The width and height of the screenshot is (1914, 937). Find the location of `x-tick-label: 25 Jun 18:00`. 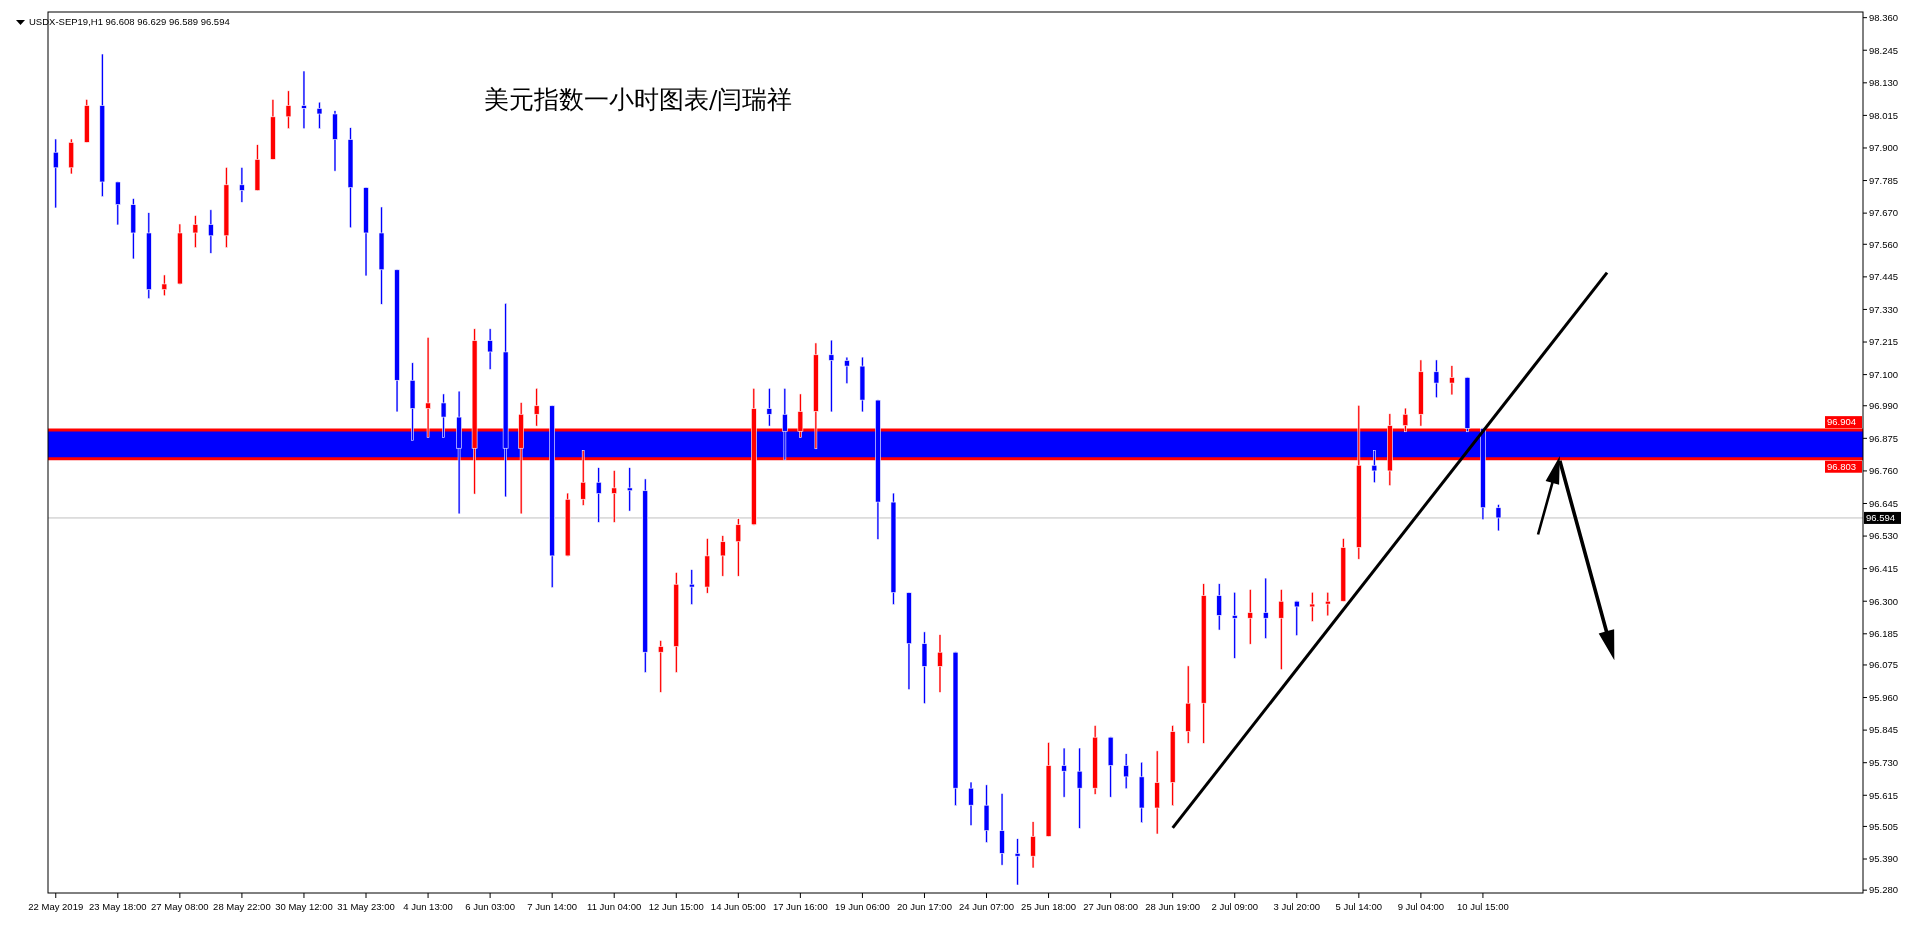

x-tick-label: 25 Jun 18:00 is located at coordinates (1049, 906).